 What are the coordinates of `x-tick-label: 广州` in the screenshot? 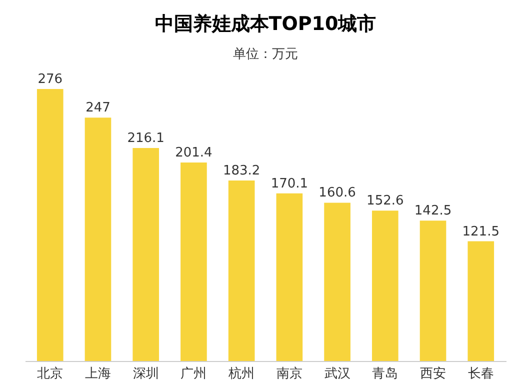 It's located at (193, 374).